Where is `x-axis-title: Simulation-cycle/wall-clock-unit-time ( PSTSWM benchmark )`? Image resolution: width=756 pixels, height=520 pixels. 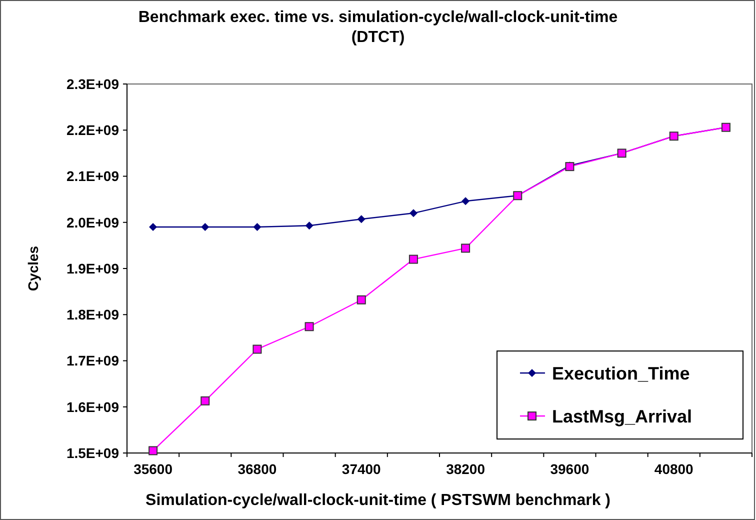 x-axis-title: Simulation-cycle/wall-clock-unit-time ( PSTSWM benchmark ) is located at coordinates (378, 500).